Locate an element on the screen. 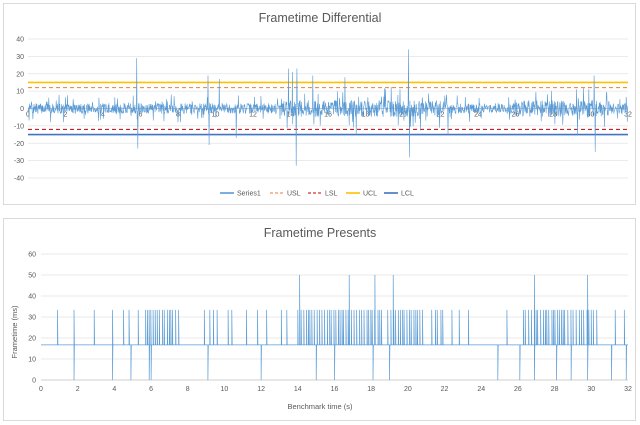  y-tick-labels: 0 10 20 30 40 50 60 is located at coordinates (32, 318).